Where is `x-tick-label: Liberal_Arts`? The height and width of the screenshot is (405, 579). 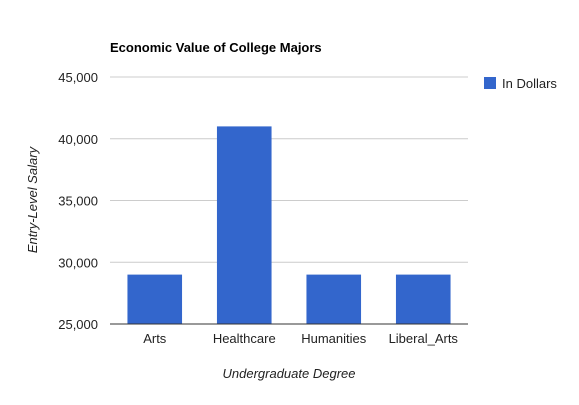 x-tick-label: Liberal_Arts is located at coordinates (424, 338).